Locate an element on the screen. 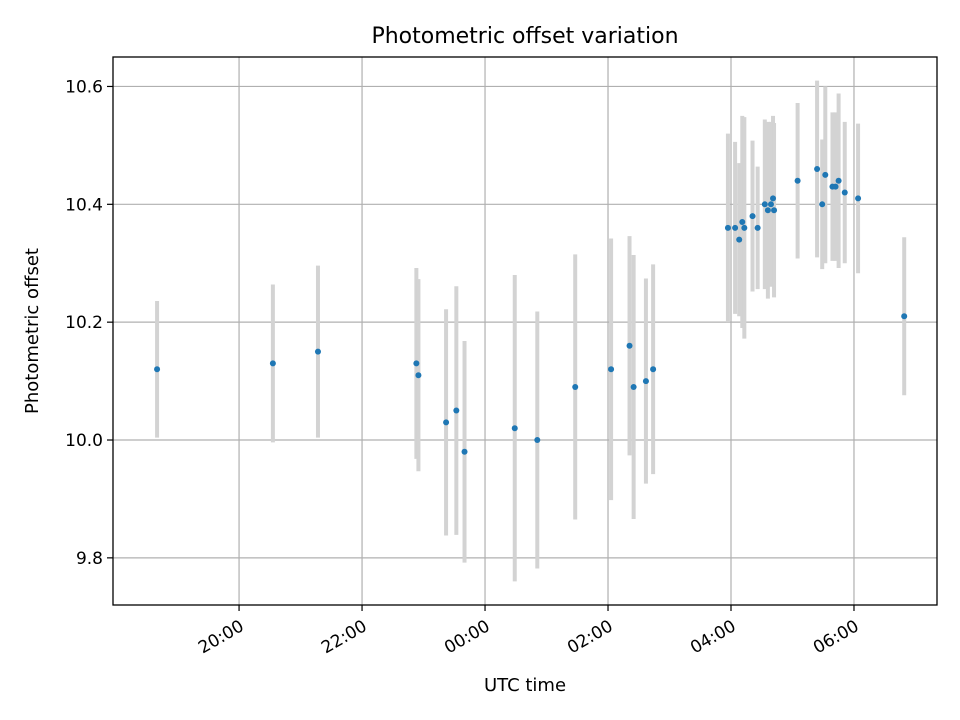  y-axis-label: Photometric offset is located at coordinates (32, 331).